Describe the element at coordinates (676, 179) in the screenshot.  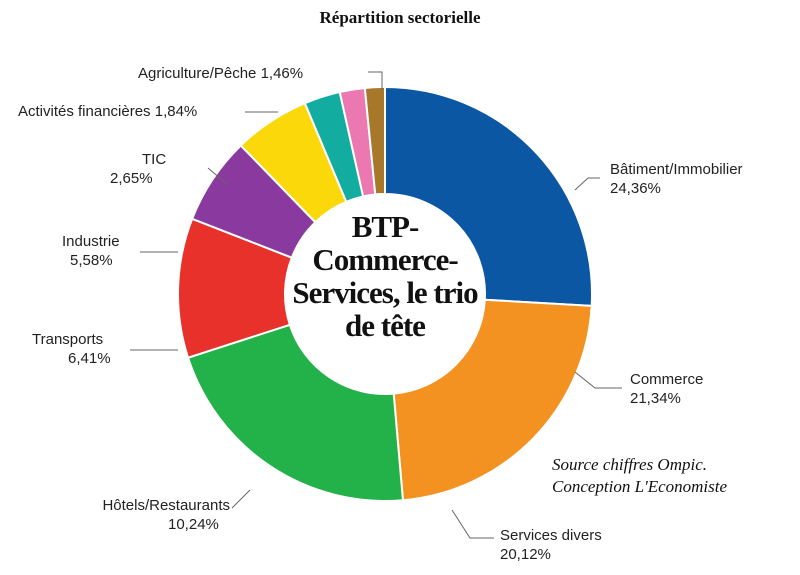
I see `label-batiment: Bâtiment/Immobilier 24,36%` at that location.